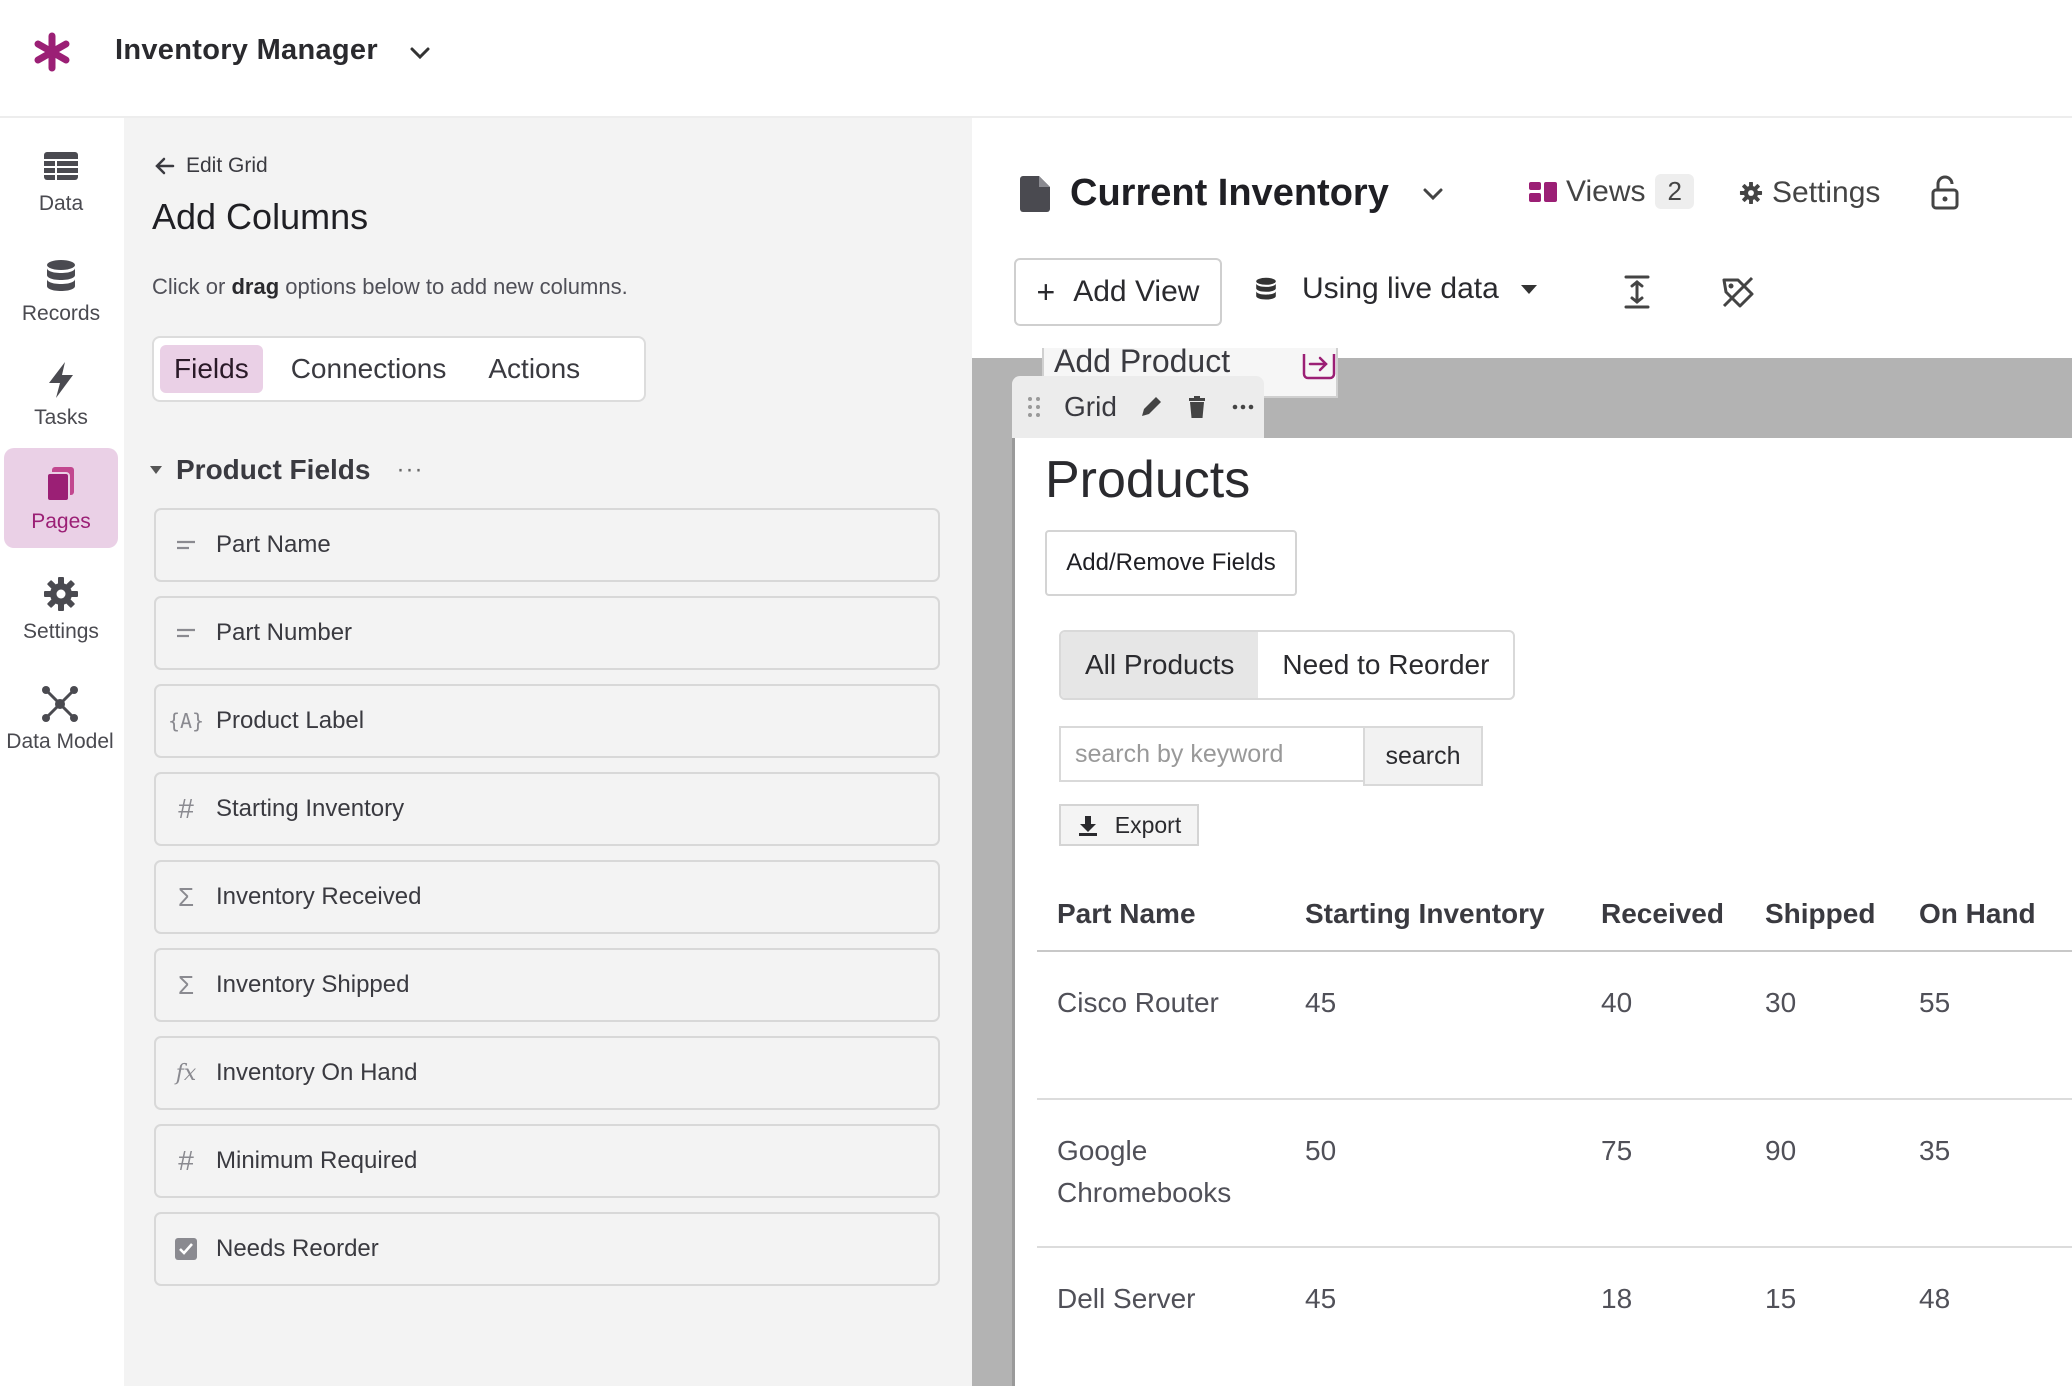 The width and height of the screenshot is (2072, 1386). What do you see at coordinates (1425, 913) in the screenshot?
I see `column-header-starting-inventory: Starting Inventory` at bounding box center [1425, 913].